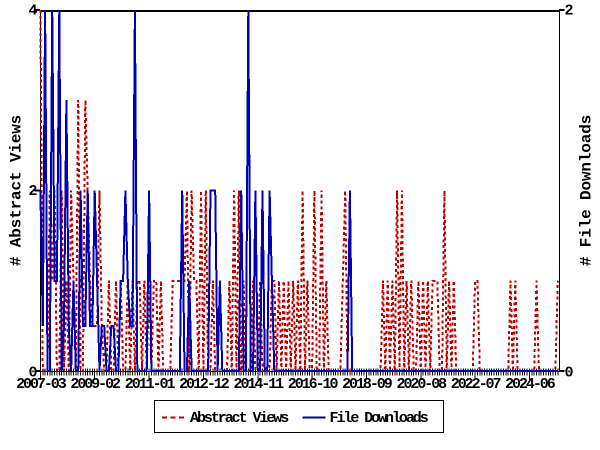 Image resolution: width=600 pixels, height=450 pixels. What do you see at coordinates (17, 190) in the screenshot?
I see `svg-text: # Abstract Views` at bounding box center [17, 190].